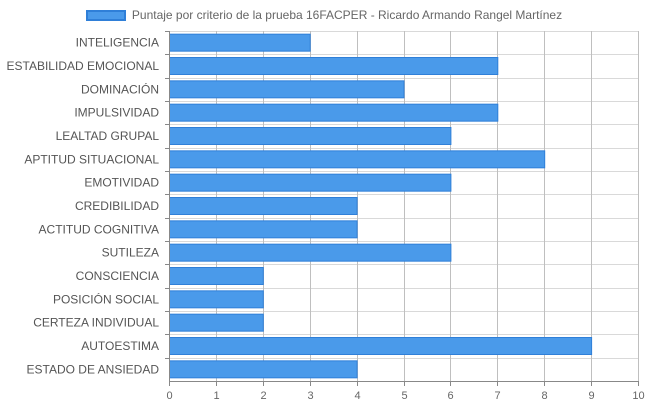 The image size is (648, 415). I want to click on category-label: APTITUD SITUACIONAL, so click(91, 159).